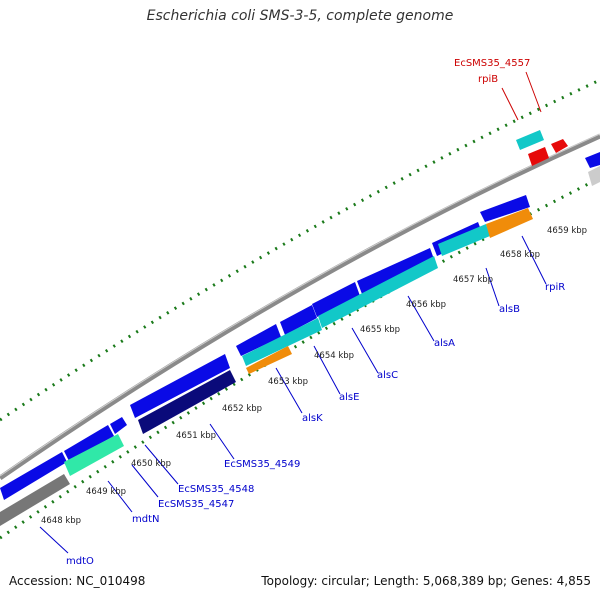 The image size is (600, 600). I want to click on kbp-label: 4655 kbp, so click(380, 330).